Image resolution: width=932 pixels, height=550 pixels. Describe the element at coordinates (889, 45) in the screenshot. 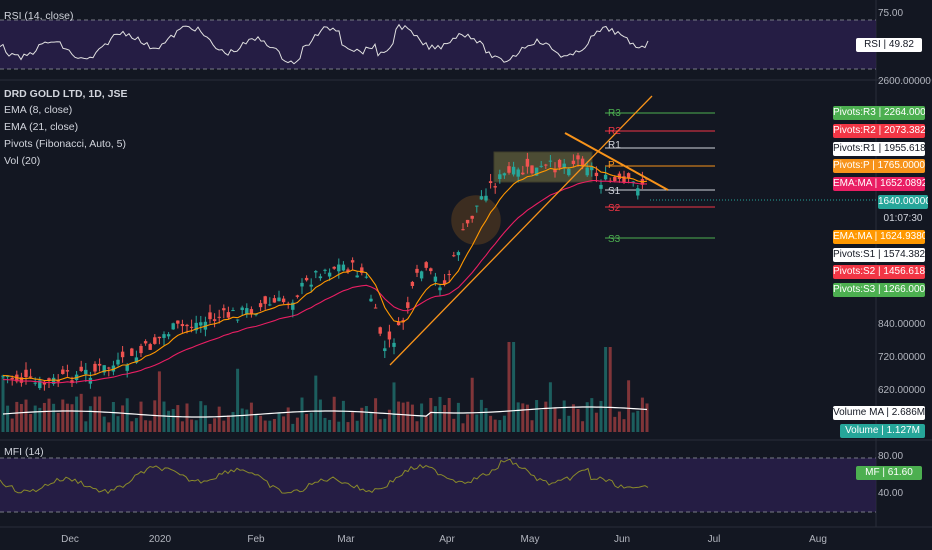

I see `rsi-value-tag: RSI | 49.82` at that location.